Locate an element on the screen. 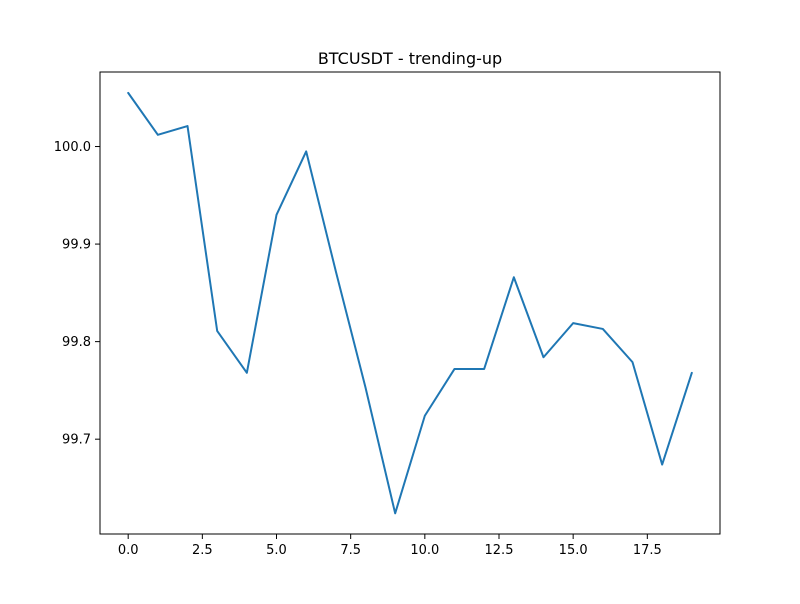  x-tick-label: 12.5 is located at coordinates (499, 550).